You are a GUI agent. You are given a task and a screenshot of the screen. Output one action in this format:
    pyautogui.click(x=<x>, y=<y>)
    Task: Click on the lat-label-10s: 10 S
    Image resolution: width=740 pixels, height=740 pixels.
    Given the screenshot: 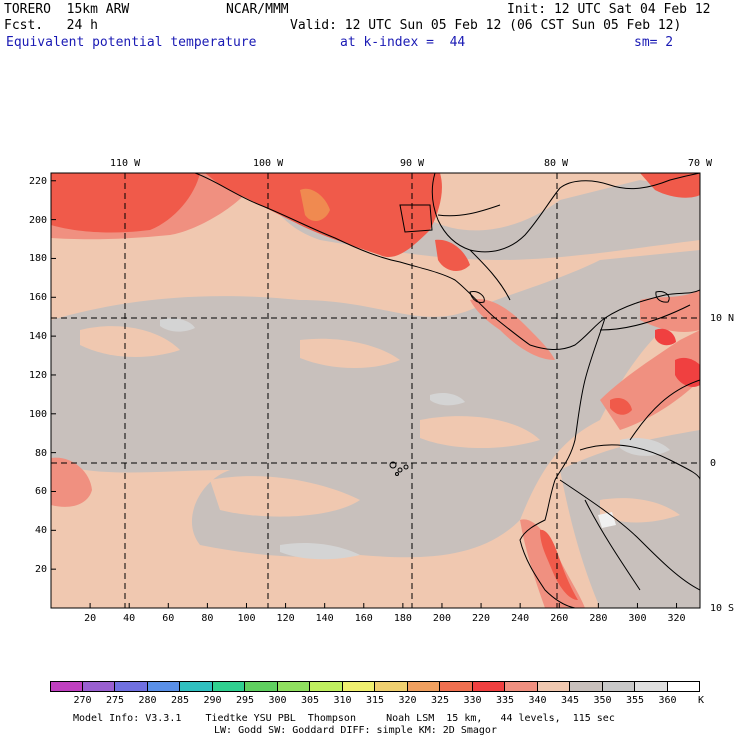 What is the action you would take?
    pyautogui.click(x=722, y=608)
    